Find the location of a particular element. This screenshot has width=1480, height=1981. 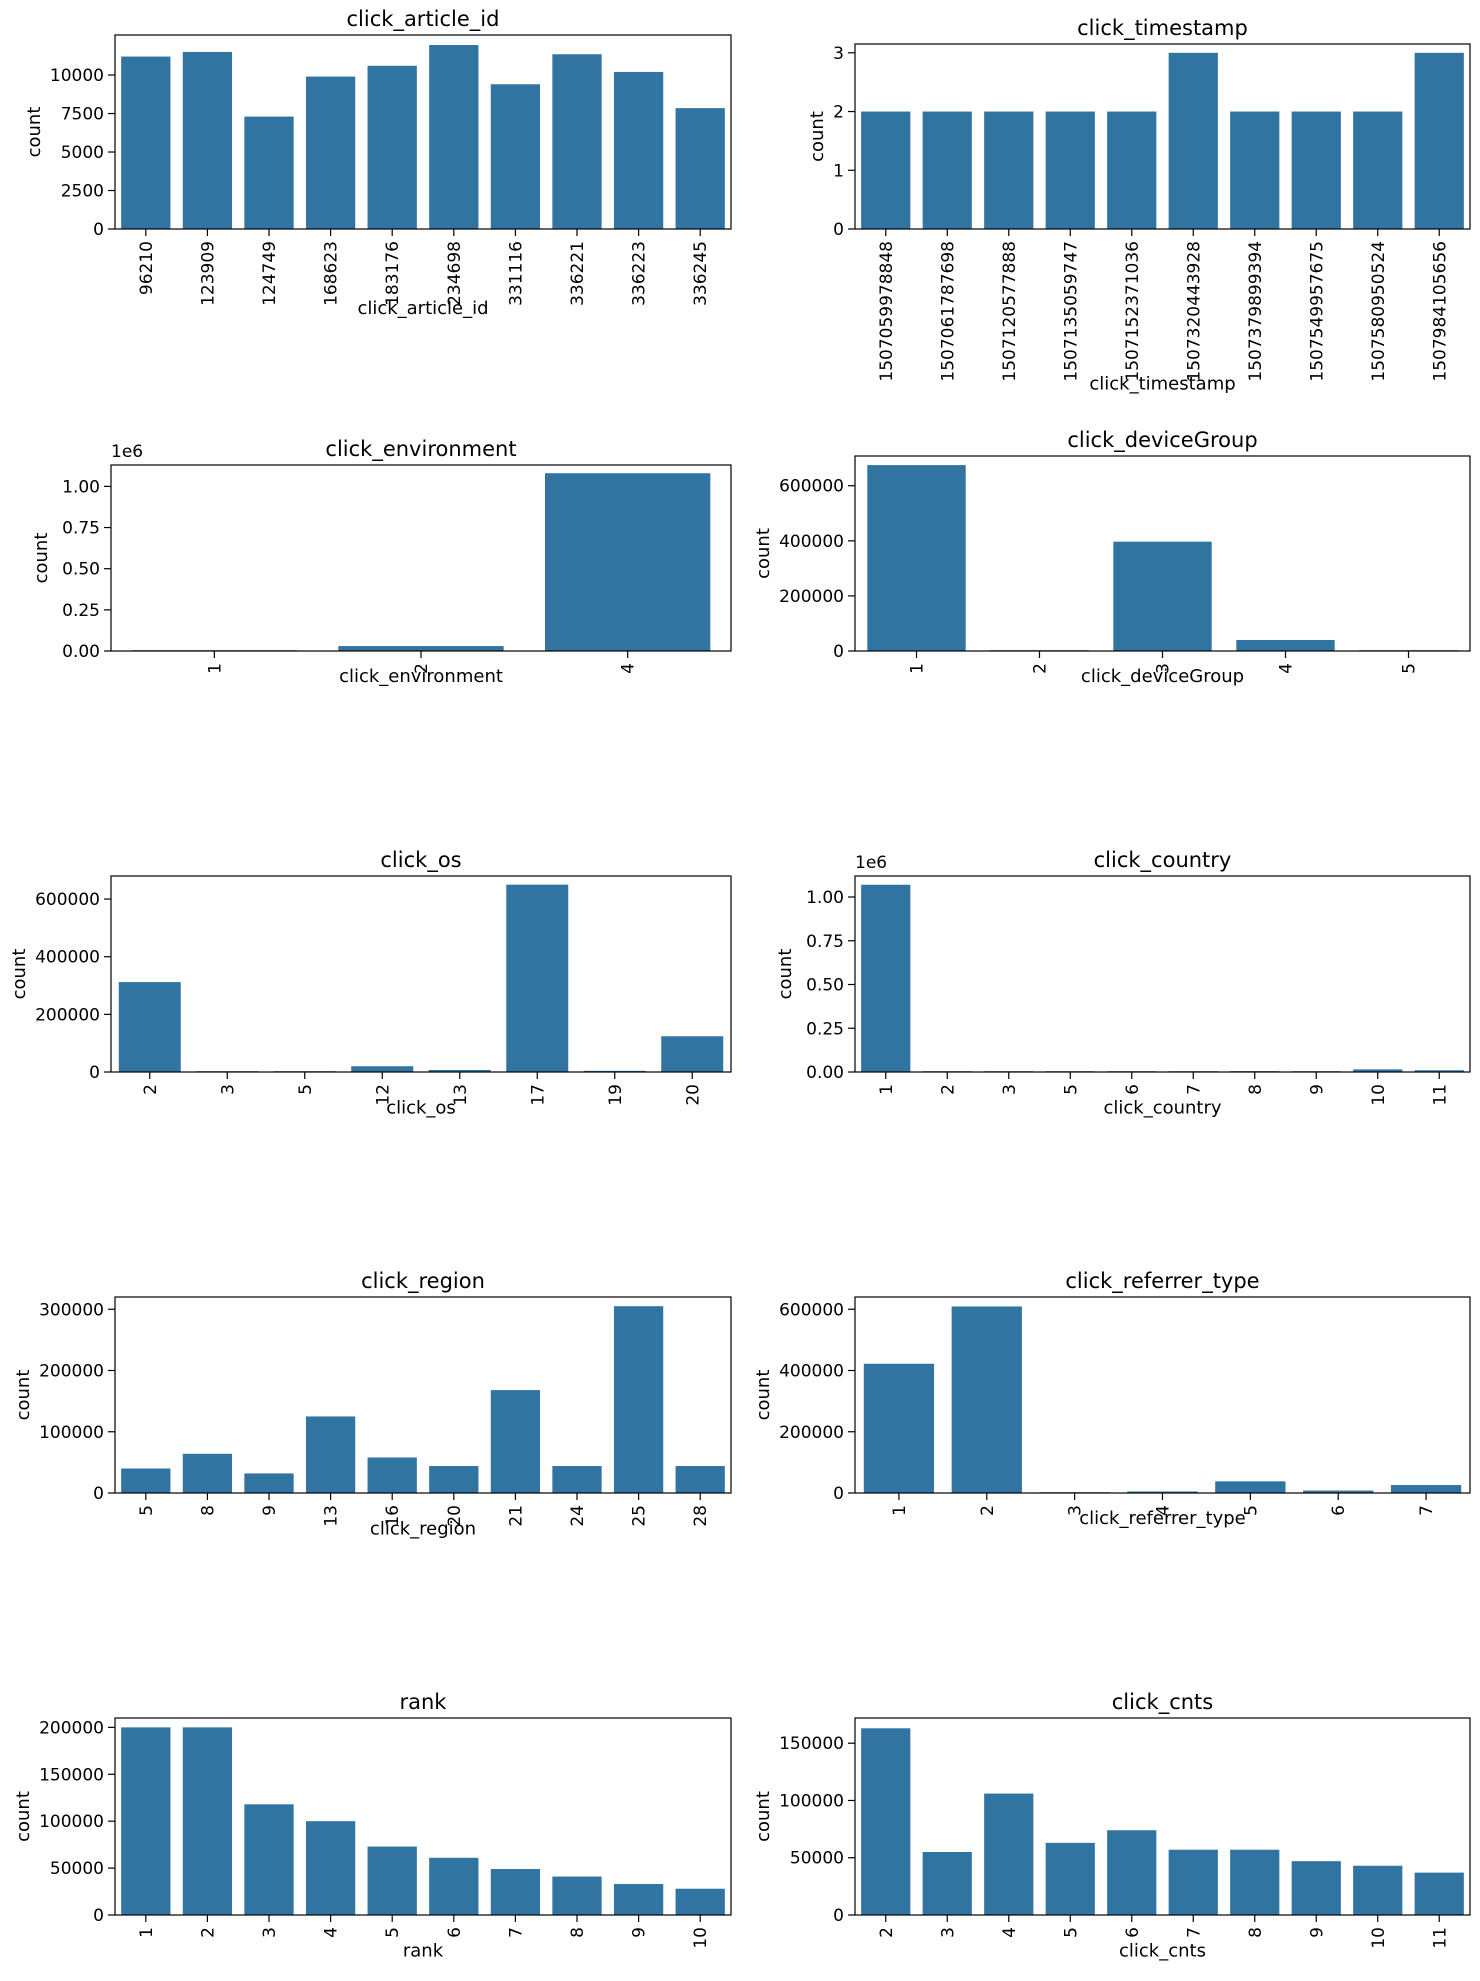

chart-title: click_deviceGroup is located at coordinates (1162, 440).